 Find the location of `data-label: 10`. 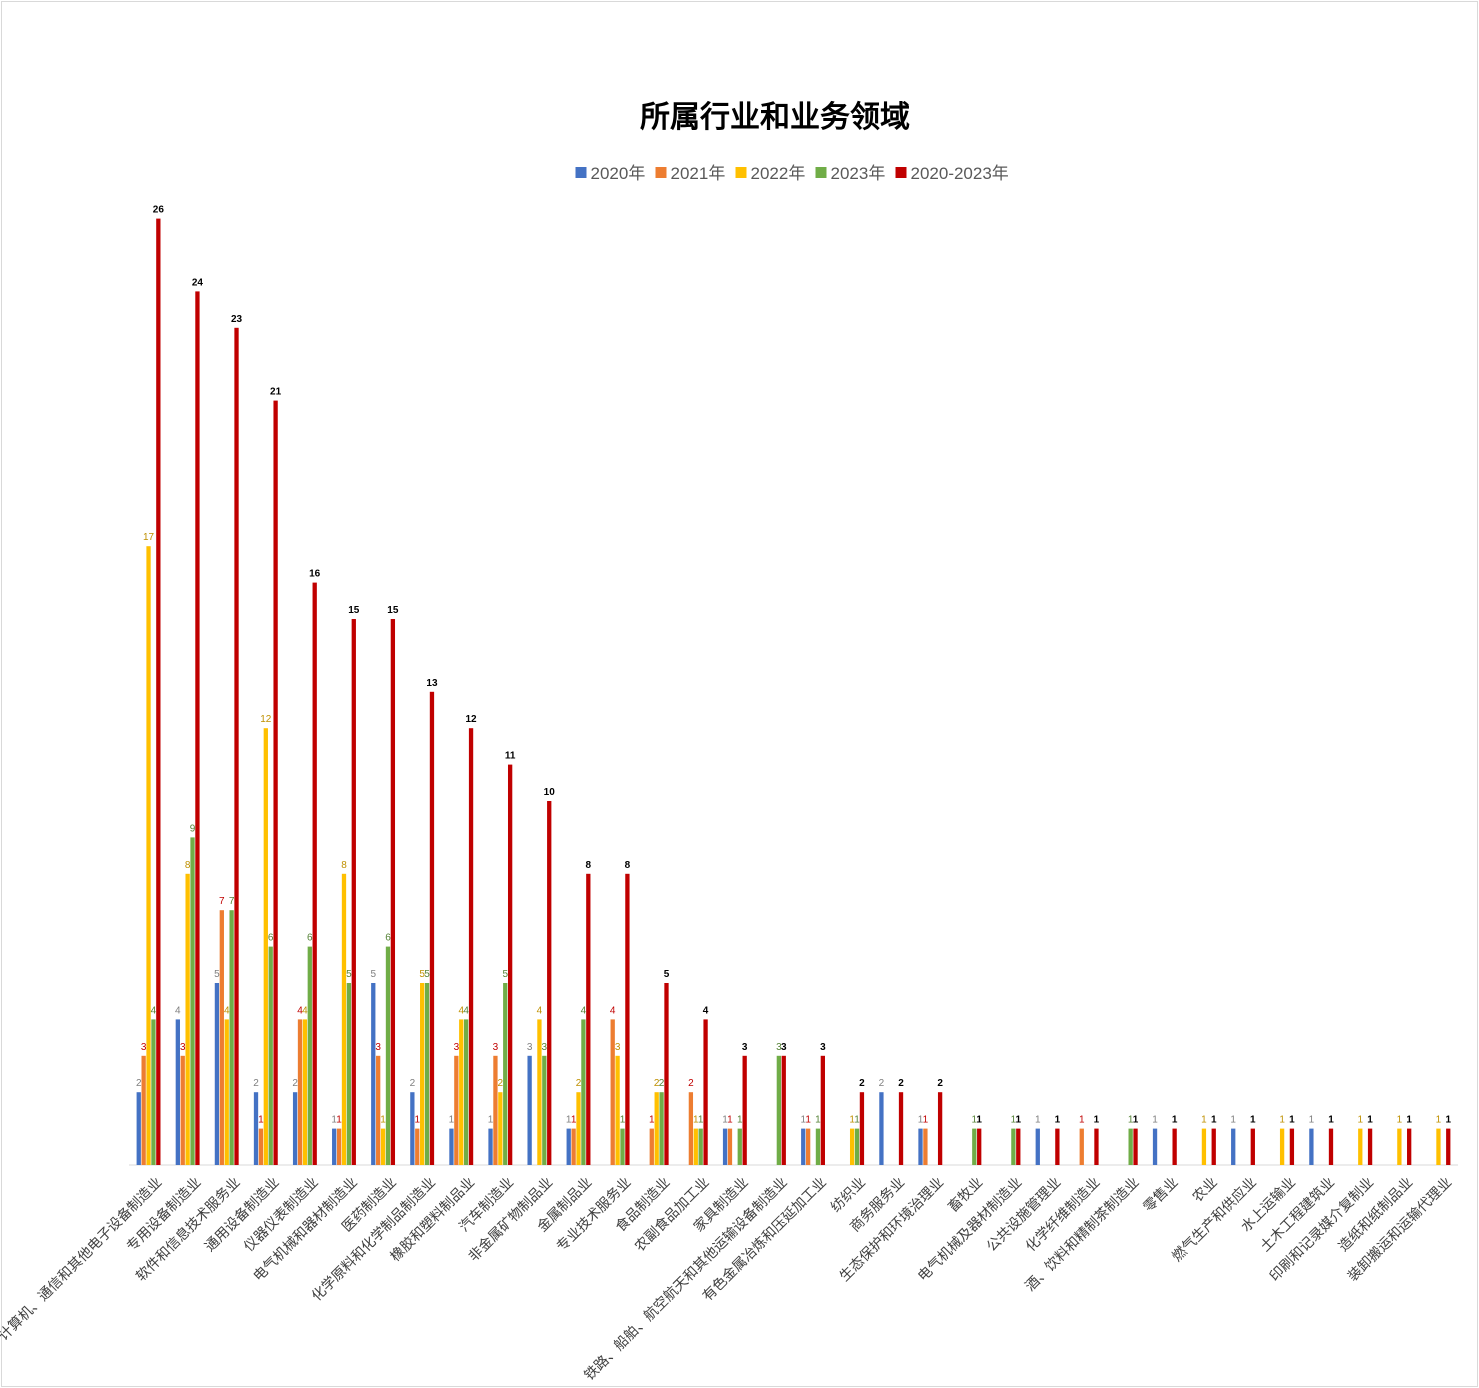

data-label: 10 is located at coordinates (550, 792).